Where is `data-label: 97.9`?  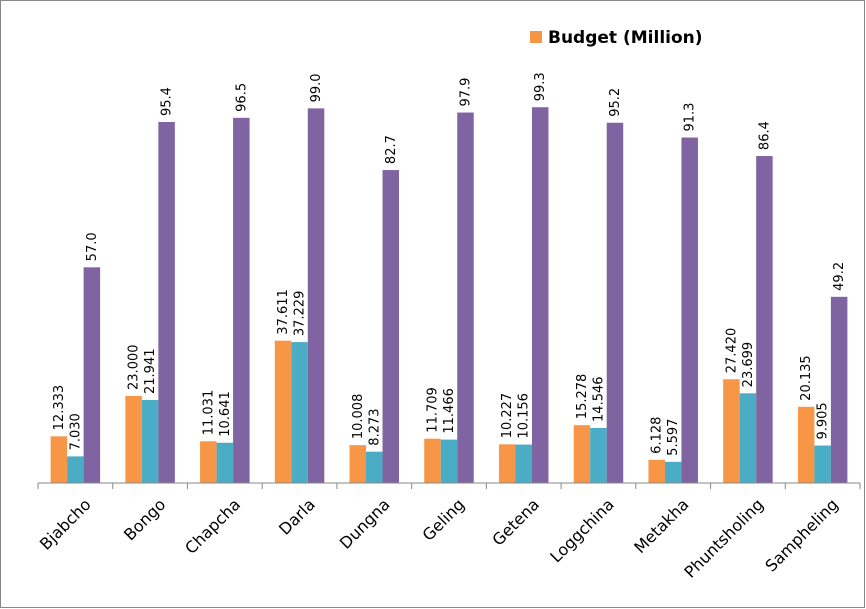 data-label: 97.9 is located at coordinates (466, 92).